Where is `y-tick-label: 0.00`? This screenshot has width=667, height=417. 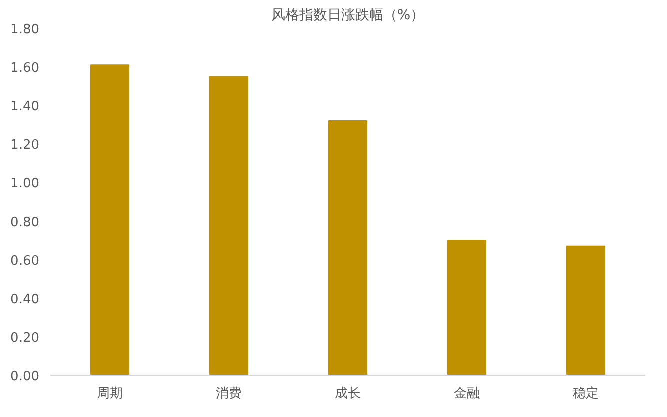
y-tick-label: 0.00 is located at coordinates (25, 377).